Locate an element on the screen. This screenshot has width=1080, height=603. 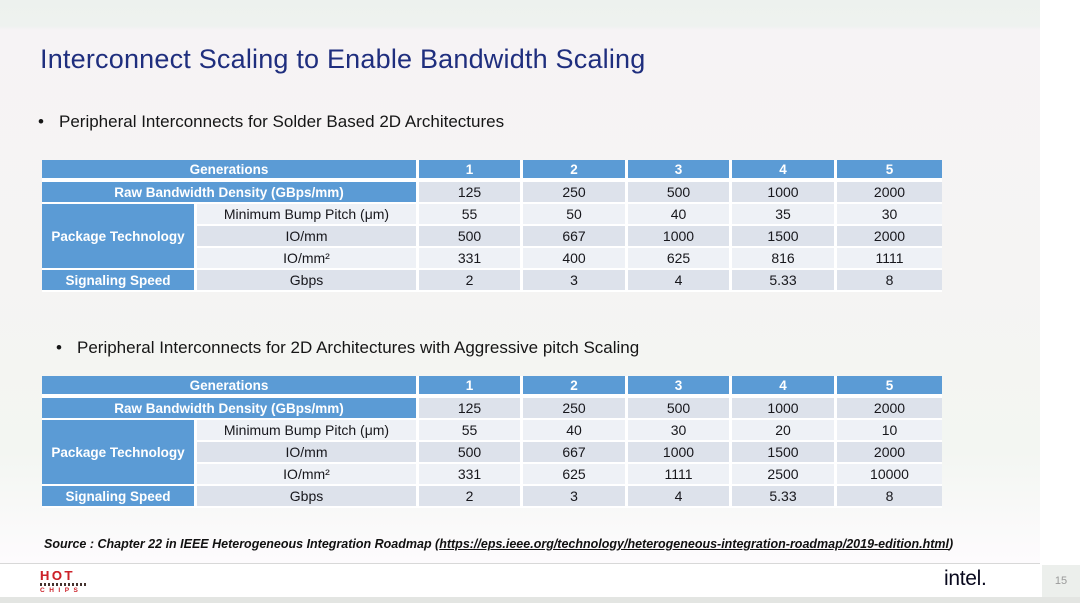
intel-logo: intel. is located at coordinates (965, 578).